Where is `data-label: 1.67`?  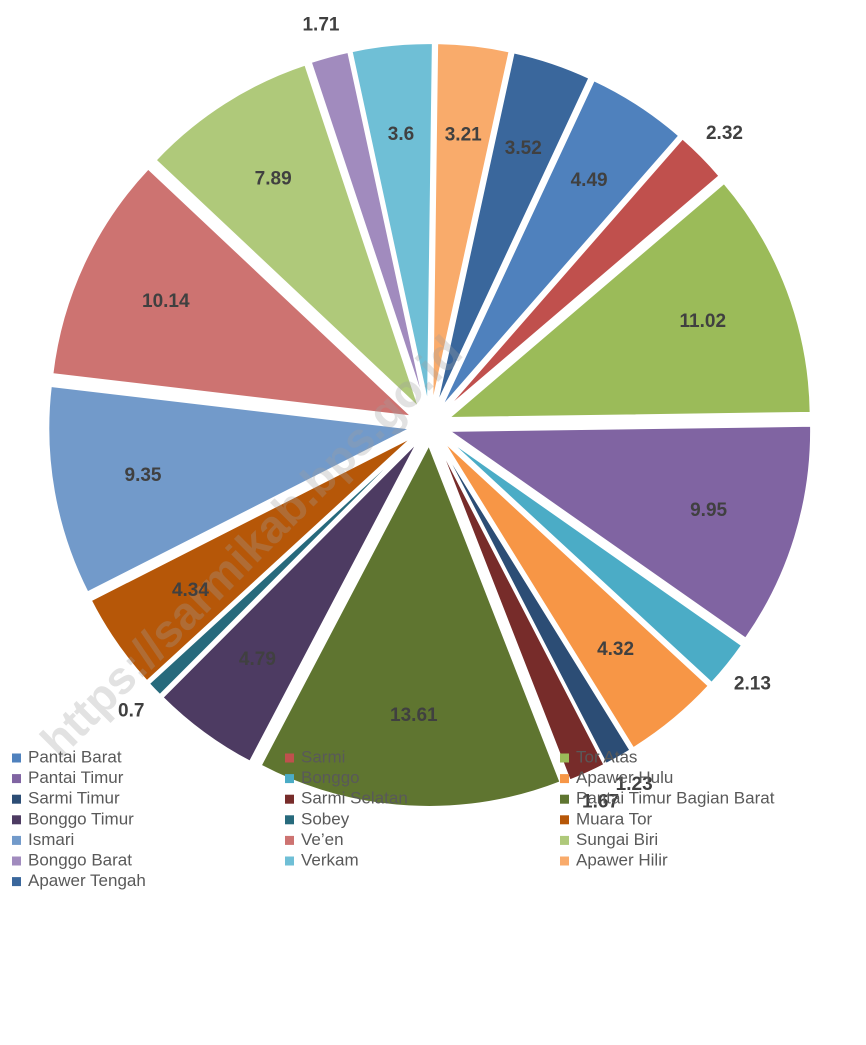 data-label: 1.67 is located at coordinates (600, 801).